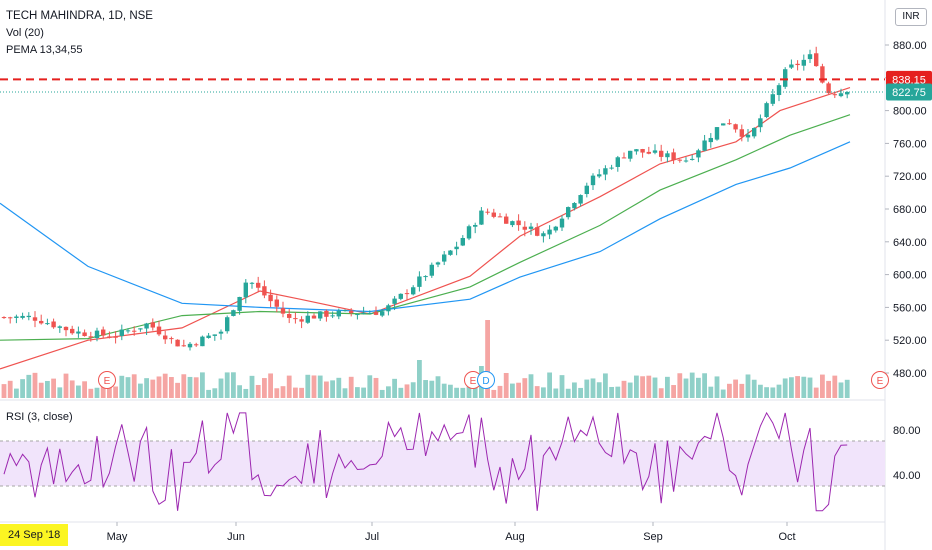  What do you see at coordinates (44, 50) in the screenshot?
I see `pema-legend: PEMA 13,34,55` at bounding box center [44, 50].